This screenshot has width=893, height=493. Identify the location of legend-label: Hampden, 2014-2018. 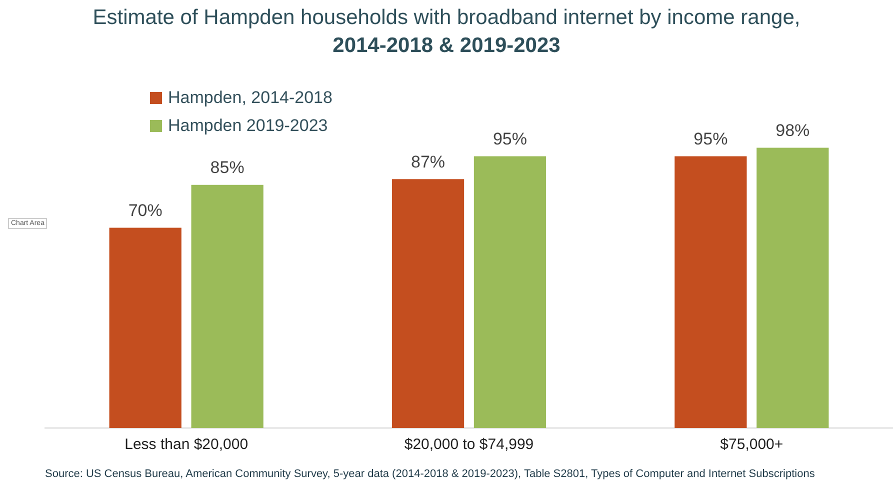
(250, 98).